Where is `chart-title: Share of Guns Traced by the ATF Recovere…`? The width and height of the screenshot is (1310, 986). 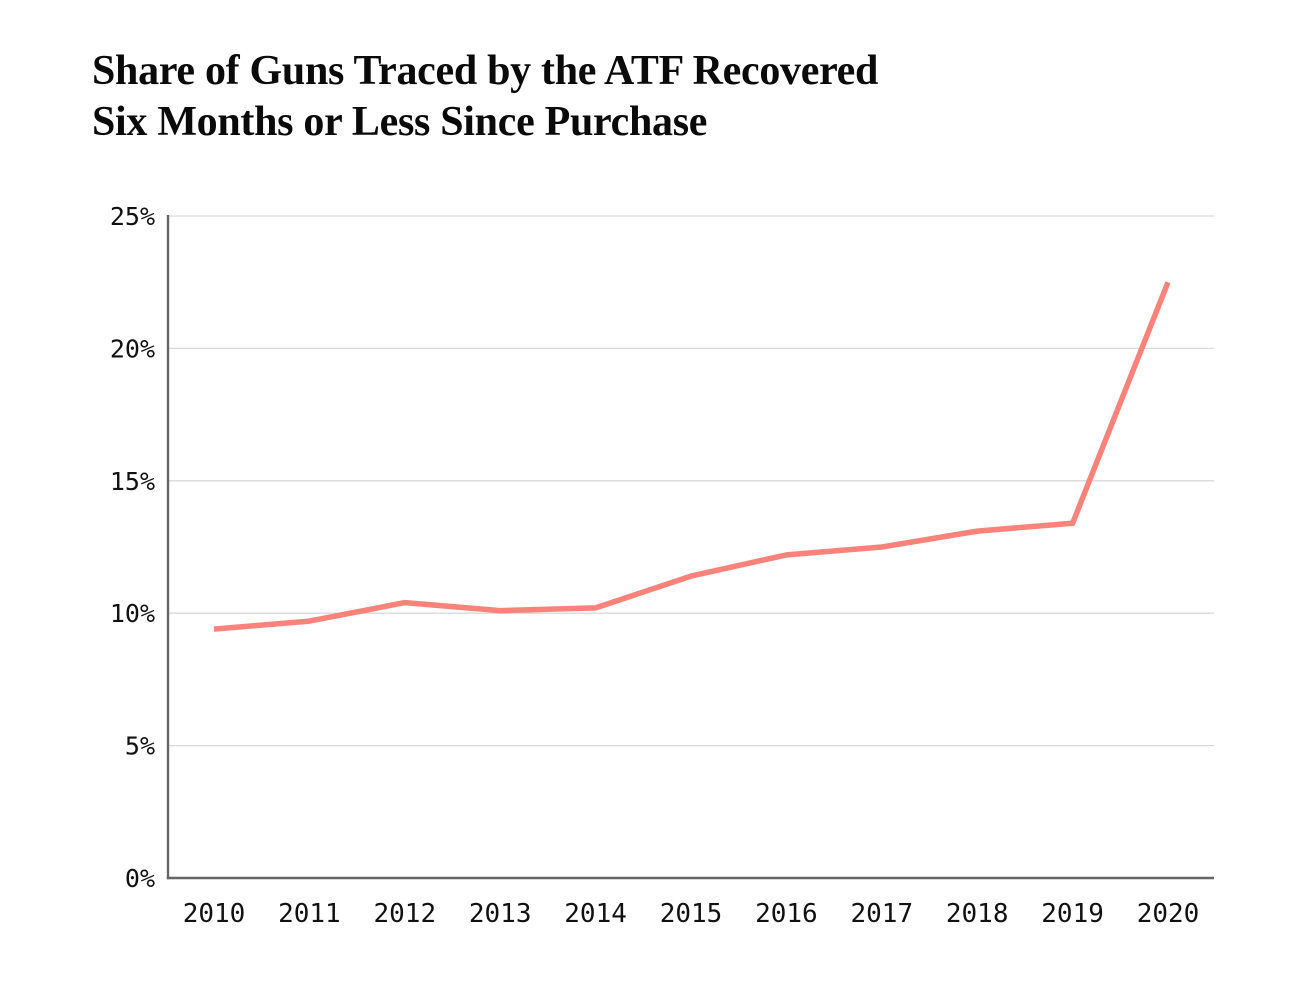
chart-title: Share of Guns Traced by the ATF Recovere… is located at coordinates (485, 97).